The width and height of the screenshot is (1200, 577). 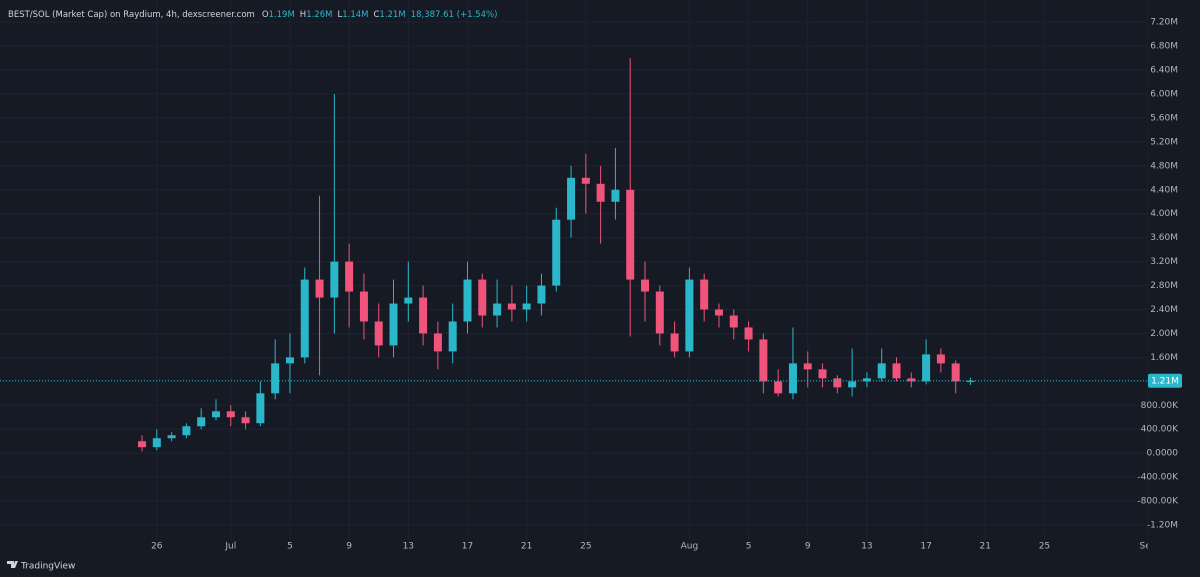 What do you see at coordinates (230, 547) in the screenshot?
I see `x-tick-label: Jul` at bounding box center [230, 547].